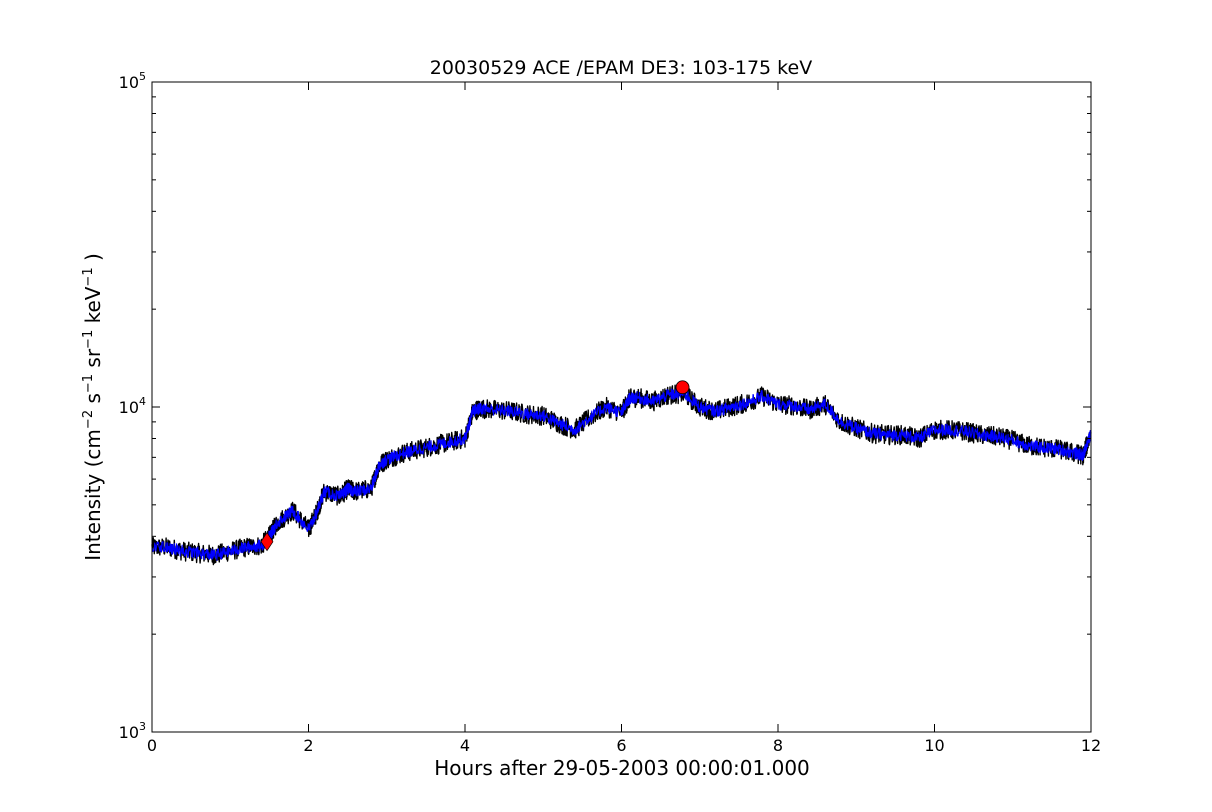 The image size is (1212, 812). I want to click on x-axis-label: Hours after 29-05-2003 00:00:01.000, so click(622, 768).